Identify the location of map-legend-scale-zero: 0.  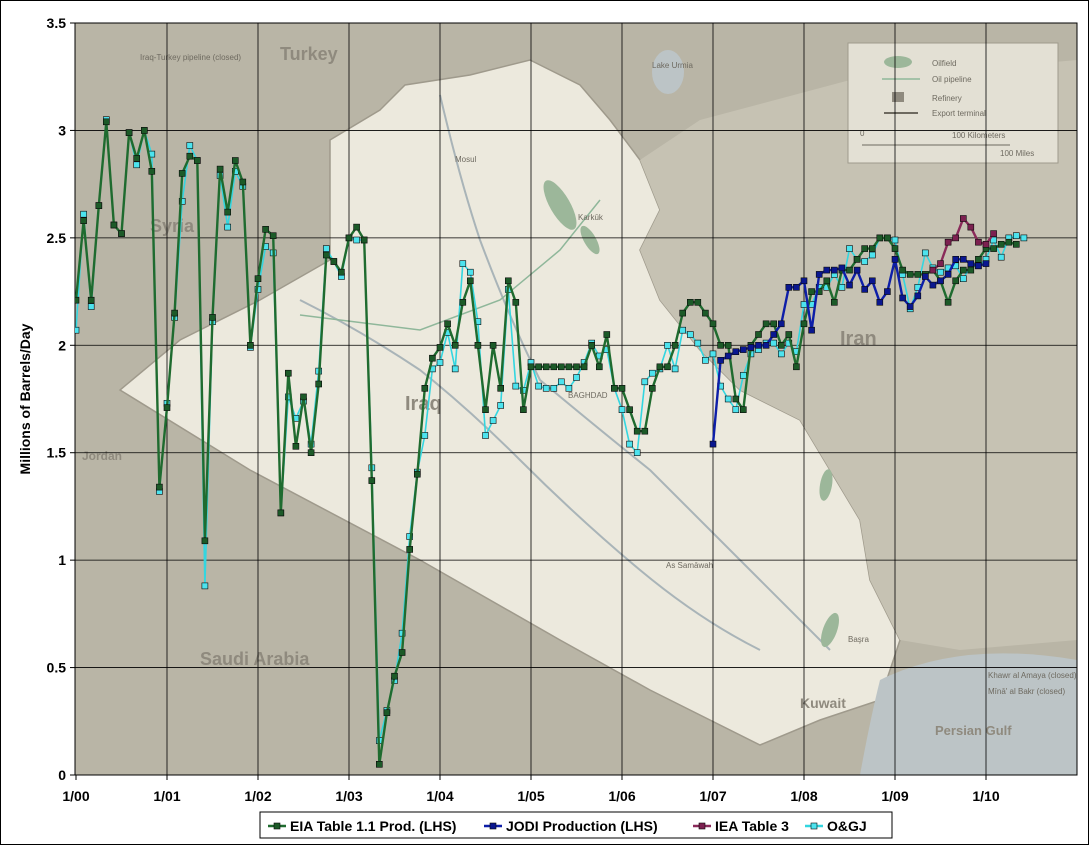
(862, 133).